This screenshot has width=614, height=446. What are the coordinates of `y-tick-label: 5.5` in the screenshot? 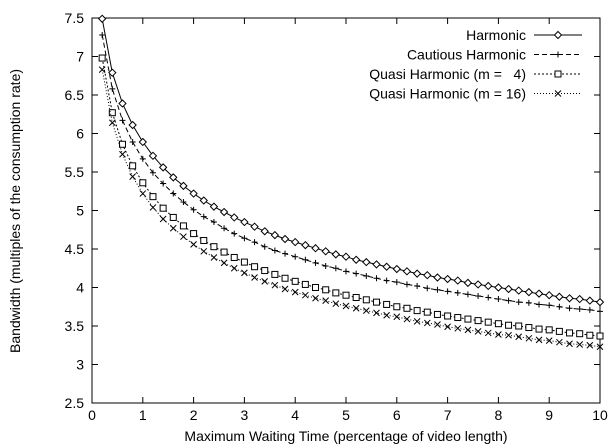 It's located at (75, 172).